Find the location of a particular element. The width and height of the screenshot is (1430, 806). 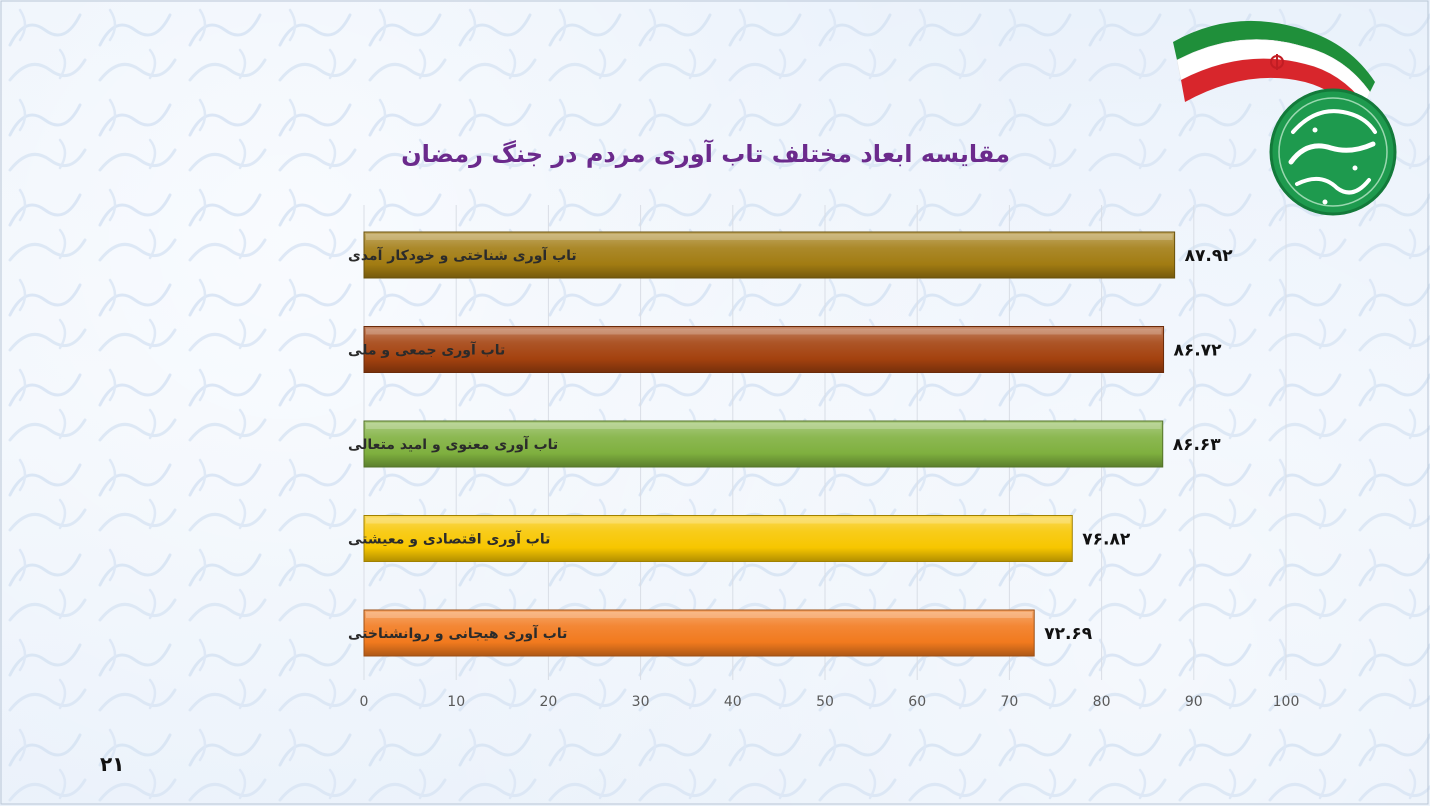

value-labels: ۸۷.۹۲ ۸۶.۷۲ ۸۶.۶۳ ۷۶.۸۲ ۷۲.۶۹ is located at coordinates (1138, 445).